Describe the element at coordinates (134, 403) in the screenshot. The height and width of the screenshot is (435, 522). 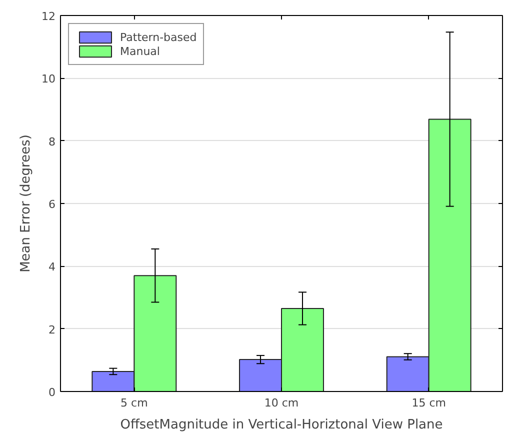
I see `x-tick-label: 5 cm` at that location.